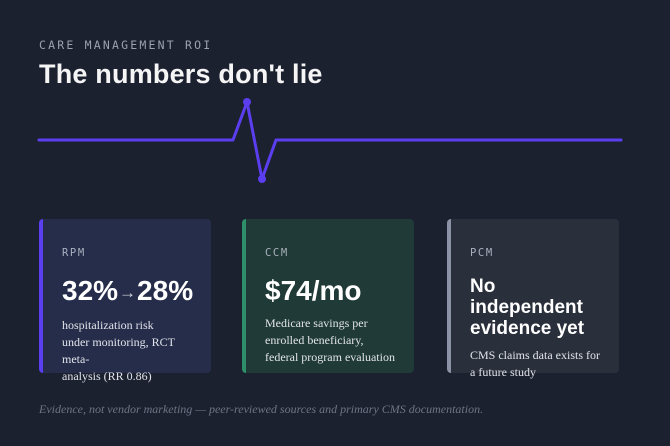 The height and width of the screenshot is (446, 670). I want to click on card-stat: 32%→28%, so click(129, 292).